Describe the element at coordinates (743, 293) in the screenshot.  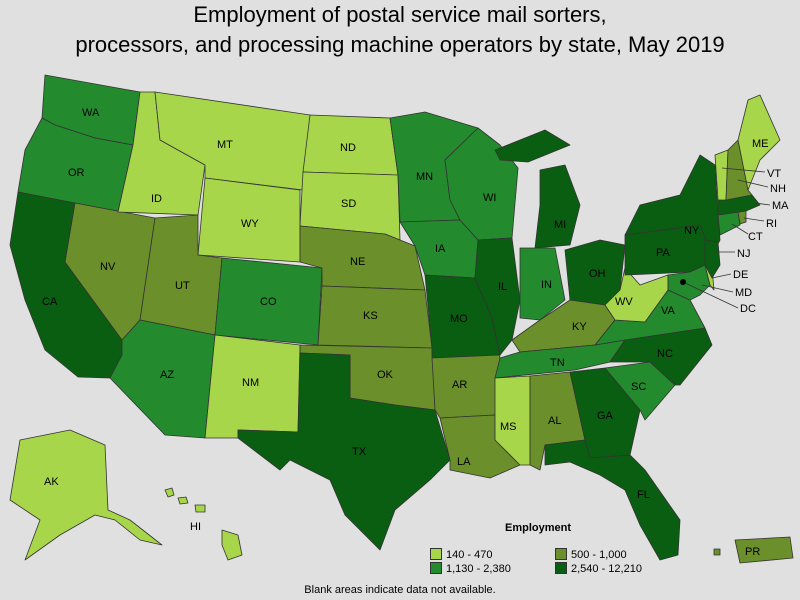
I see `label-md: MD` at that location.